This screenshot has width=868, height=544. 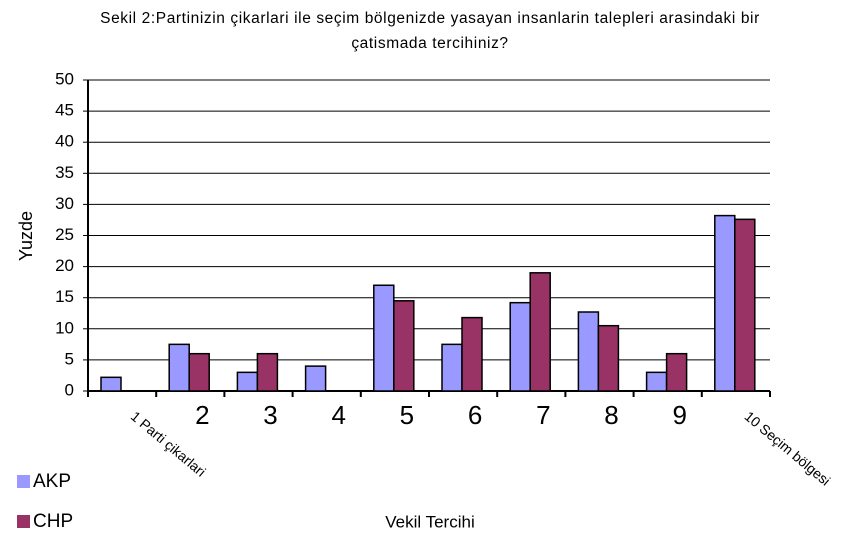 What do you see at coordinates (270, 415) in the screenshot?
I see `x-tick-label: 3` at bounding box center [270, 415].